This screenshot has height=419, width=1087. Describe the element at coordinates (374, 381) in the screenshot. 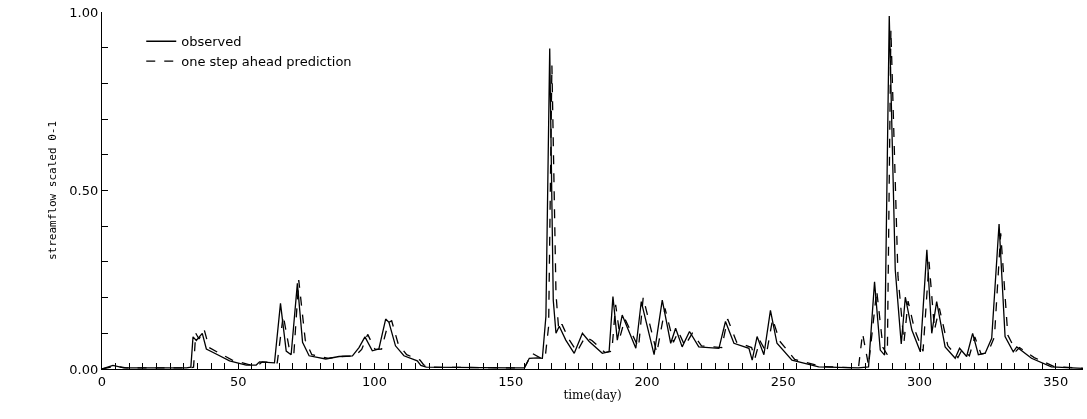

I see `x-tick-label: 100` at that location.